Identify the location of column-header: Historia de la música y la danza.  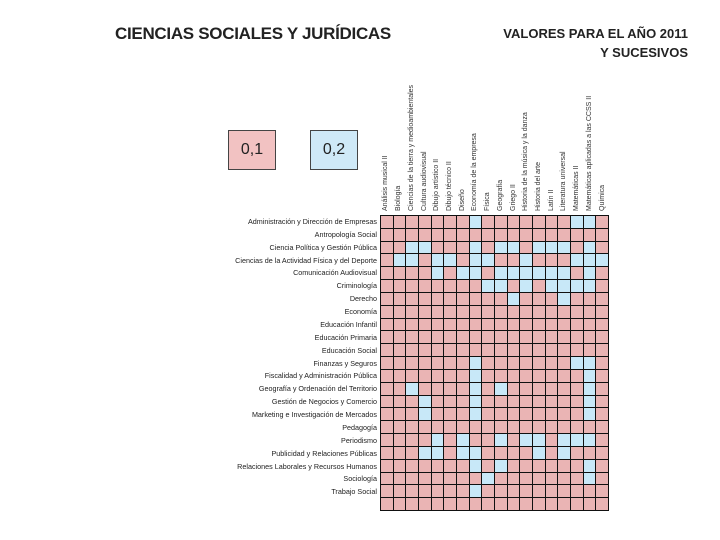
(526, 161).